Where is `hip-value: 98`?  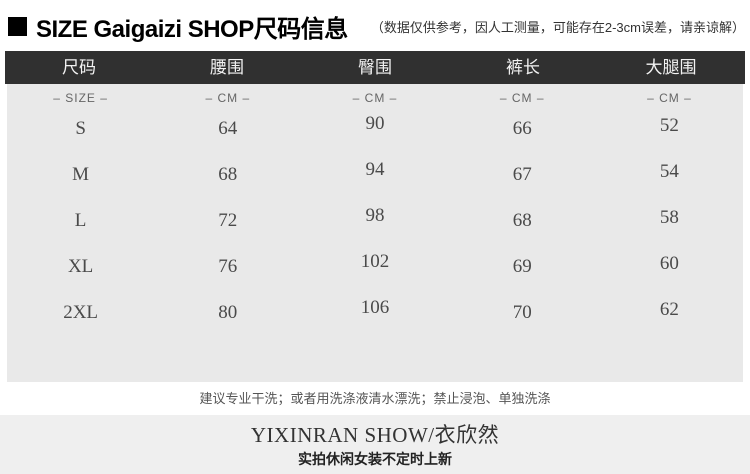
hip-value: 98 is located at coordinates (375, 215).